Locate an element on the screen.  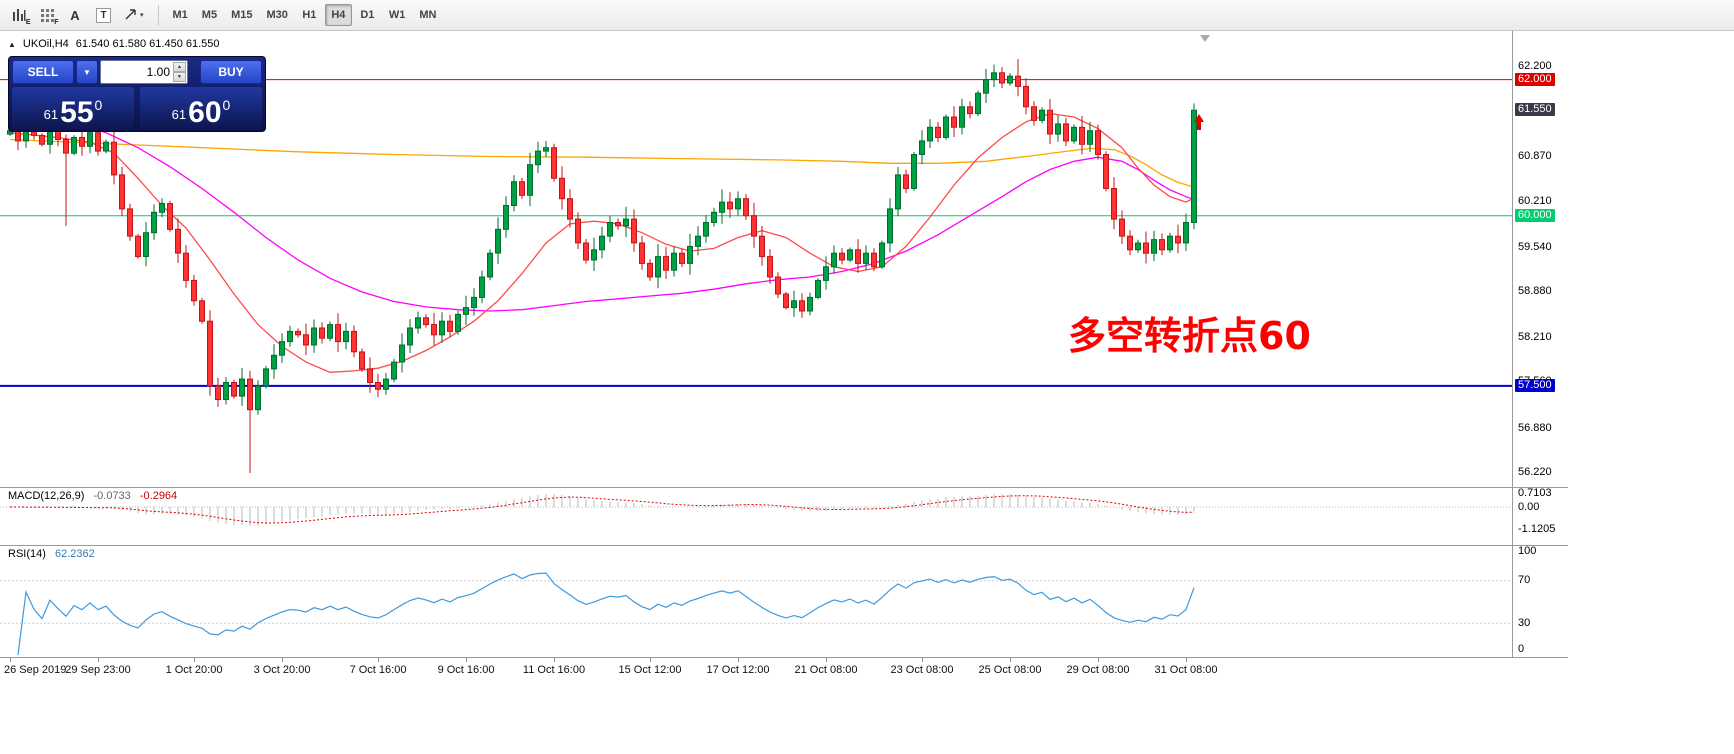
buy-arrow-marker is located at coordinates (1199, 122).